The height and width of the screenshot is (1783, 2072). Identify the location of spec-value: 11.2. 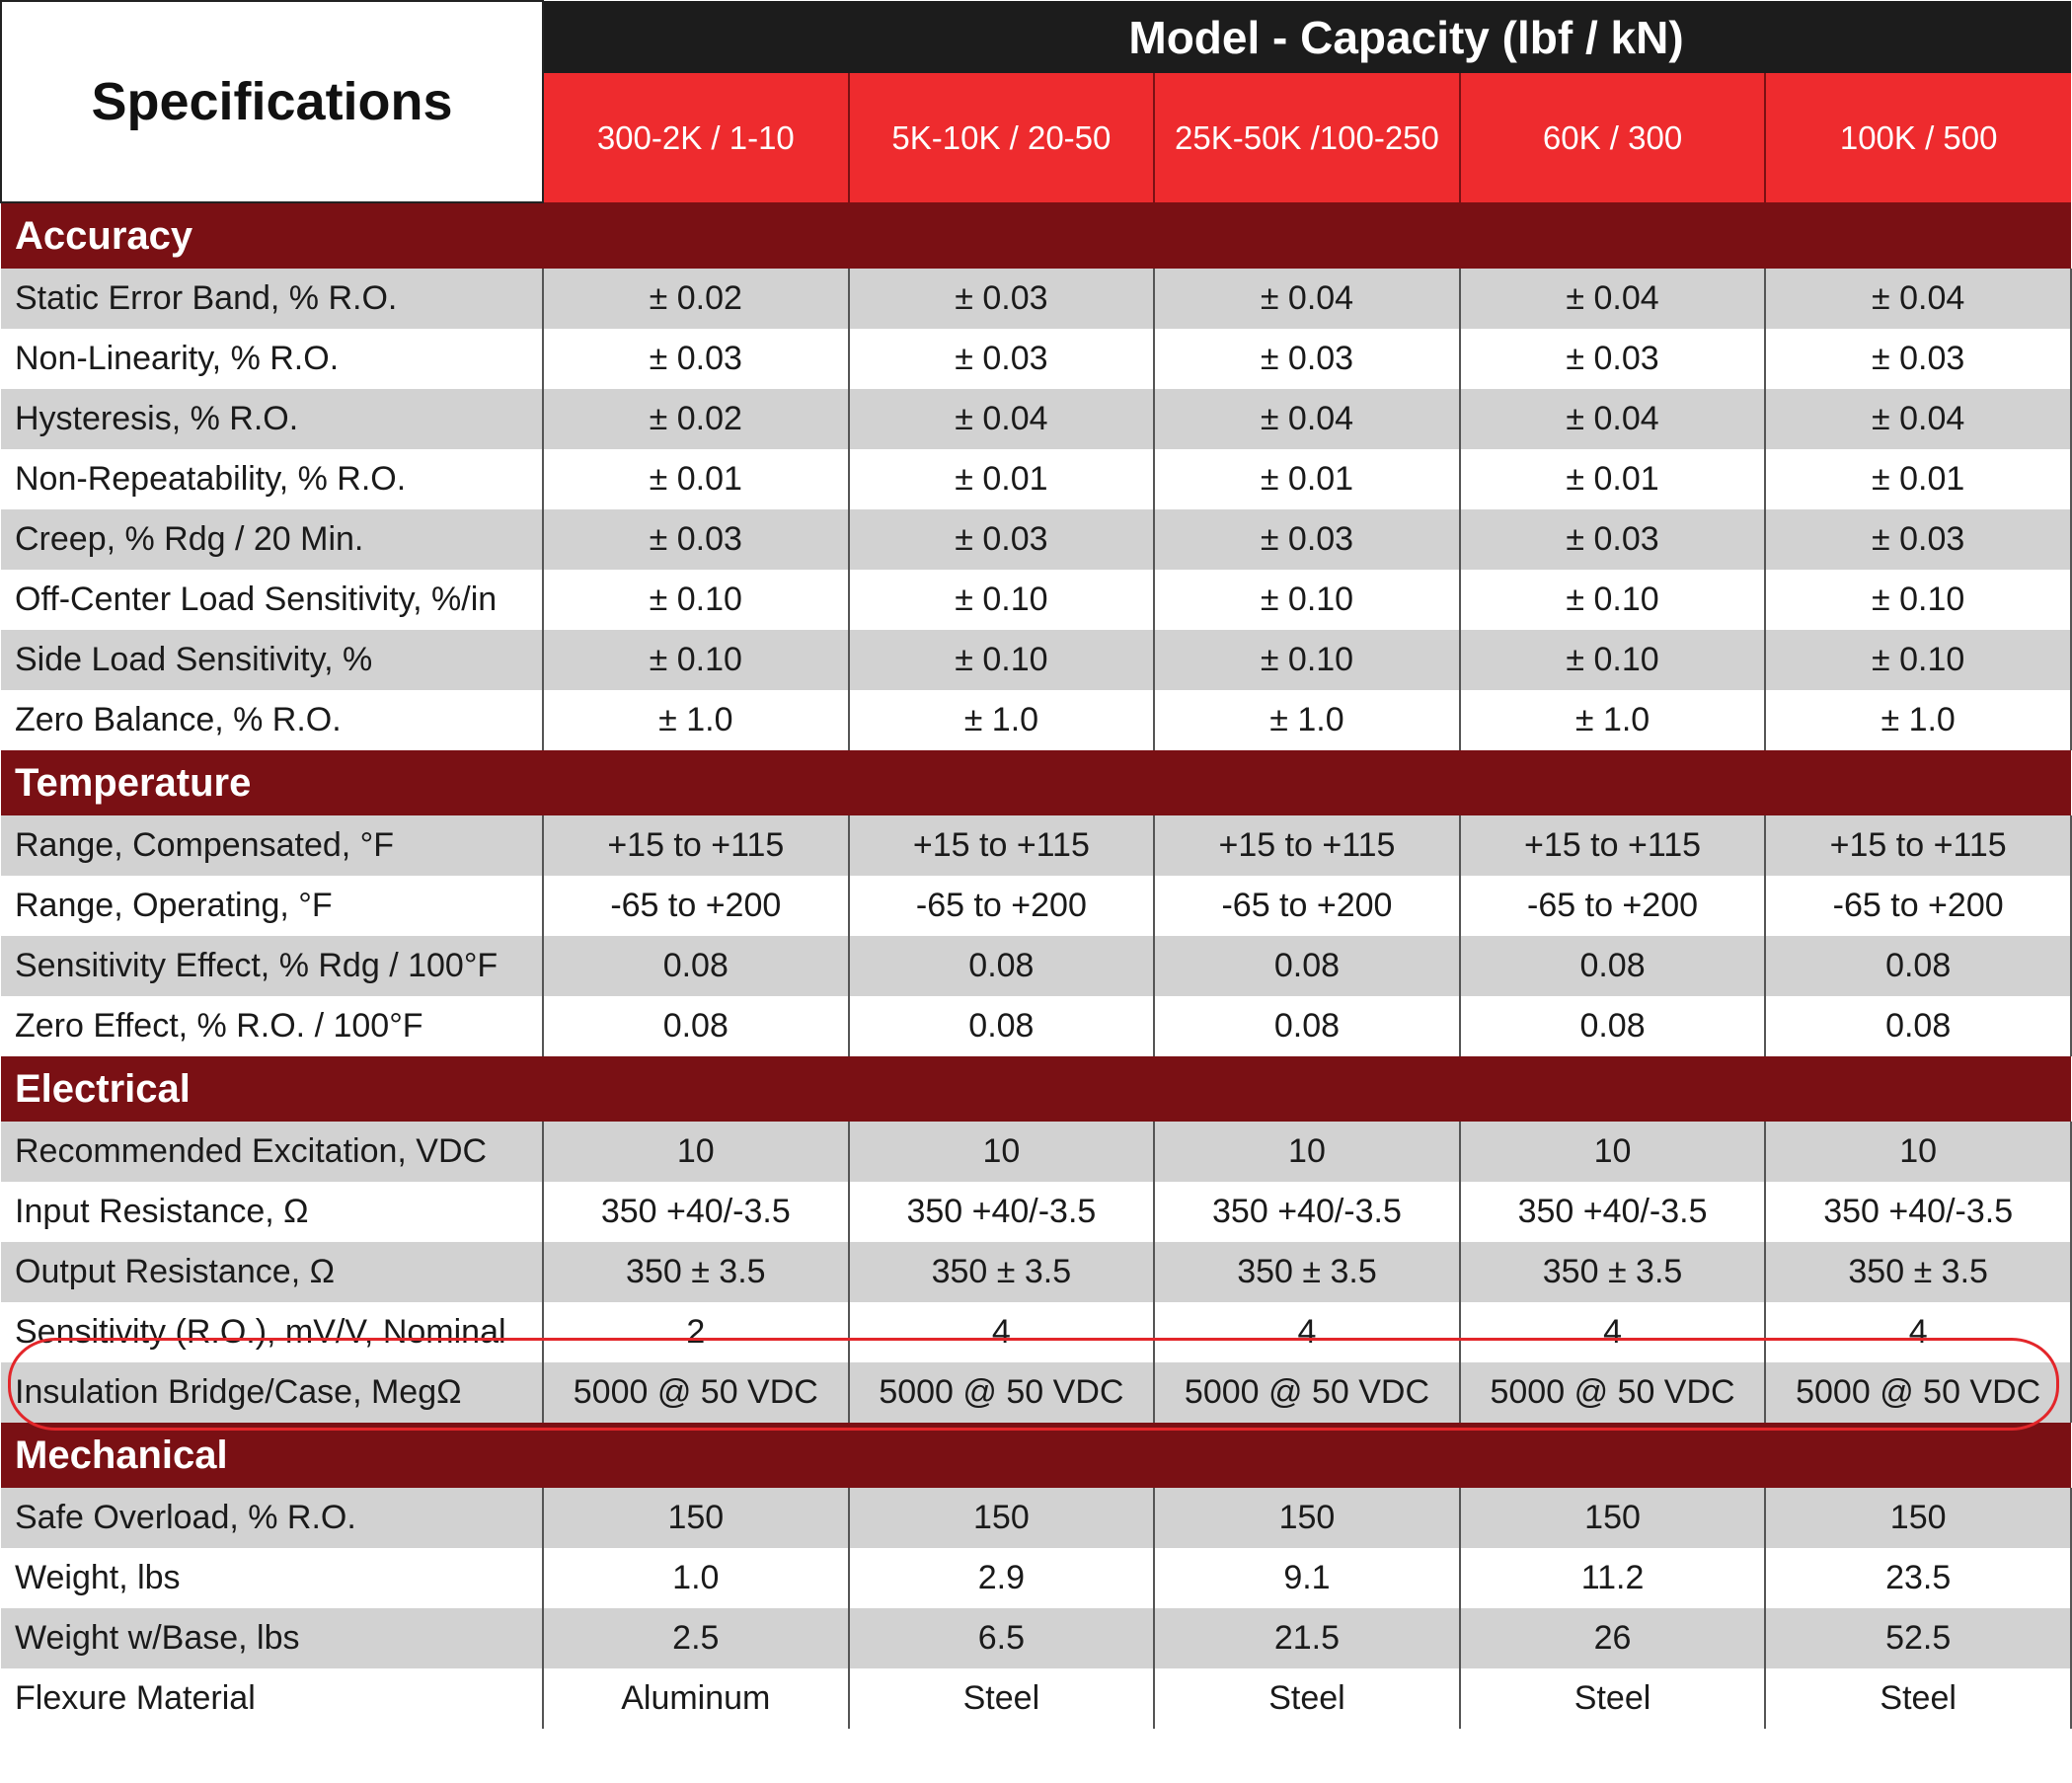
(1613, 1578).